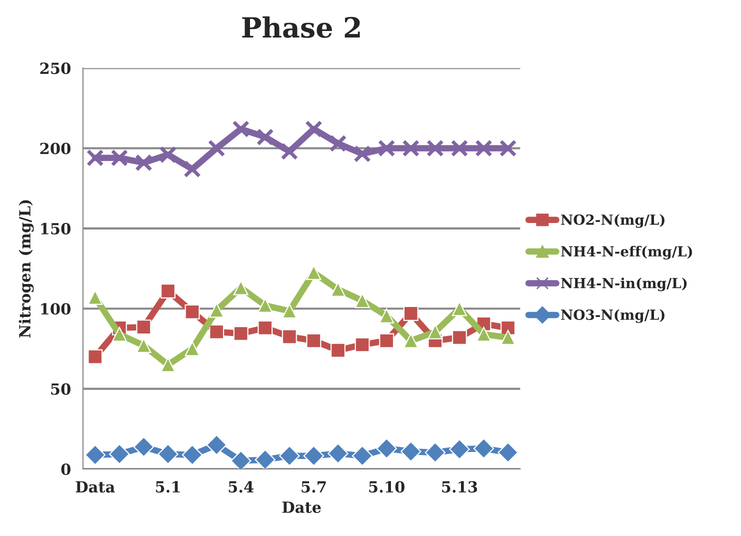 The image size is (741, 536). Describe the element at coordinates (26, 269) in the screenshot. I see `y-axis-title: Nitrogen (mg/L)` at that location.